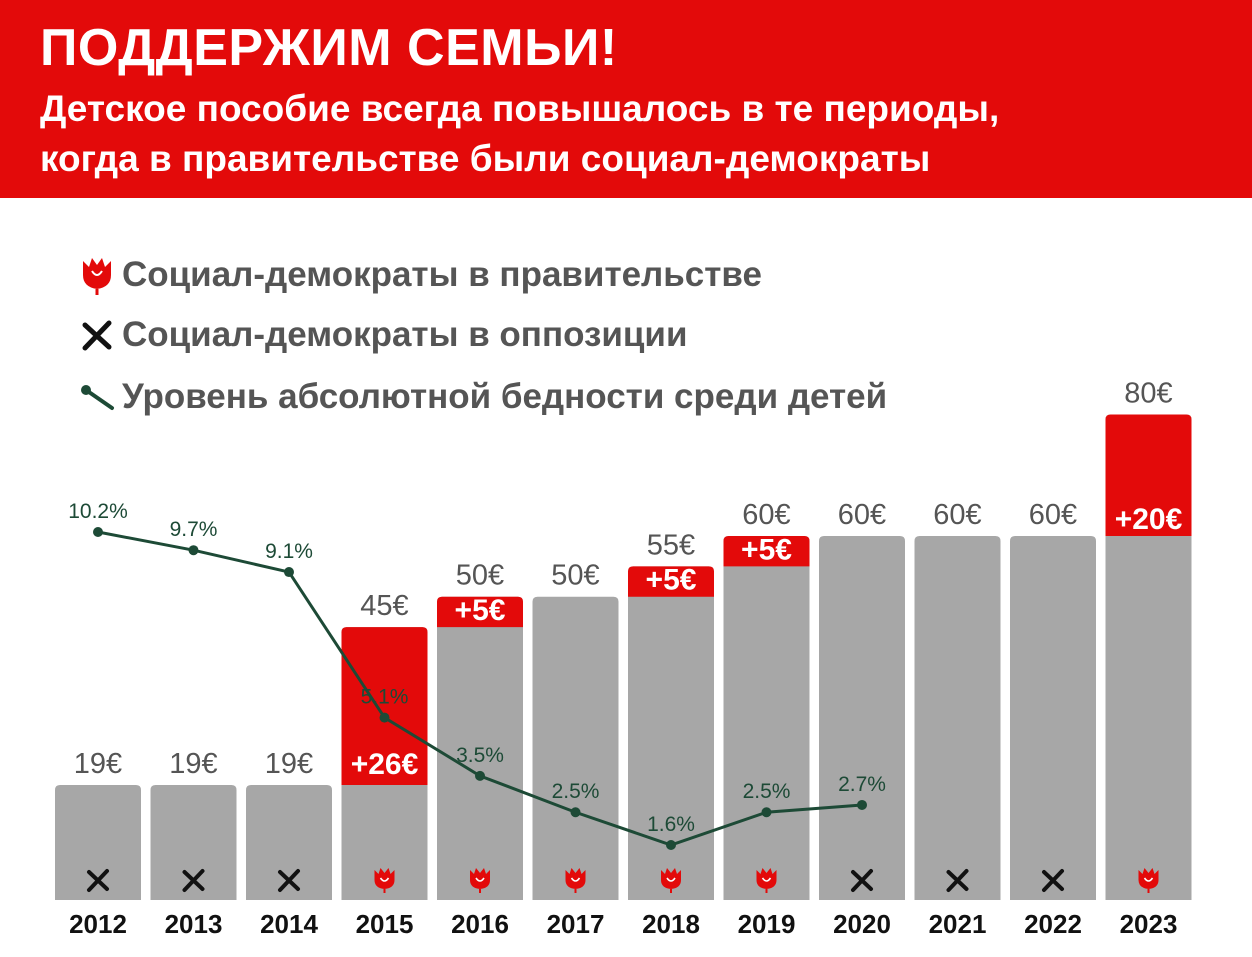 This screenshot has height=957, width=1252. I want to click on increase-label-2018: +5€, so click(671, 580).